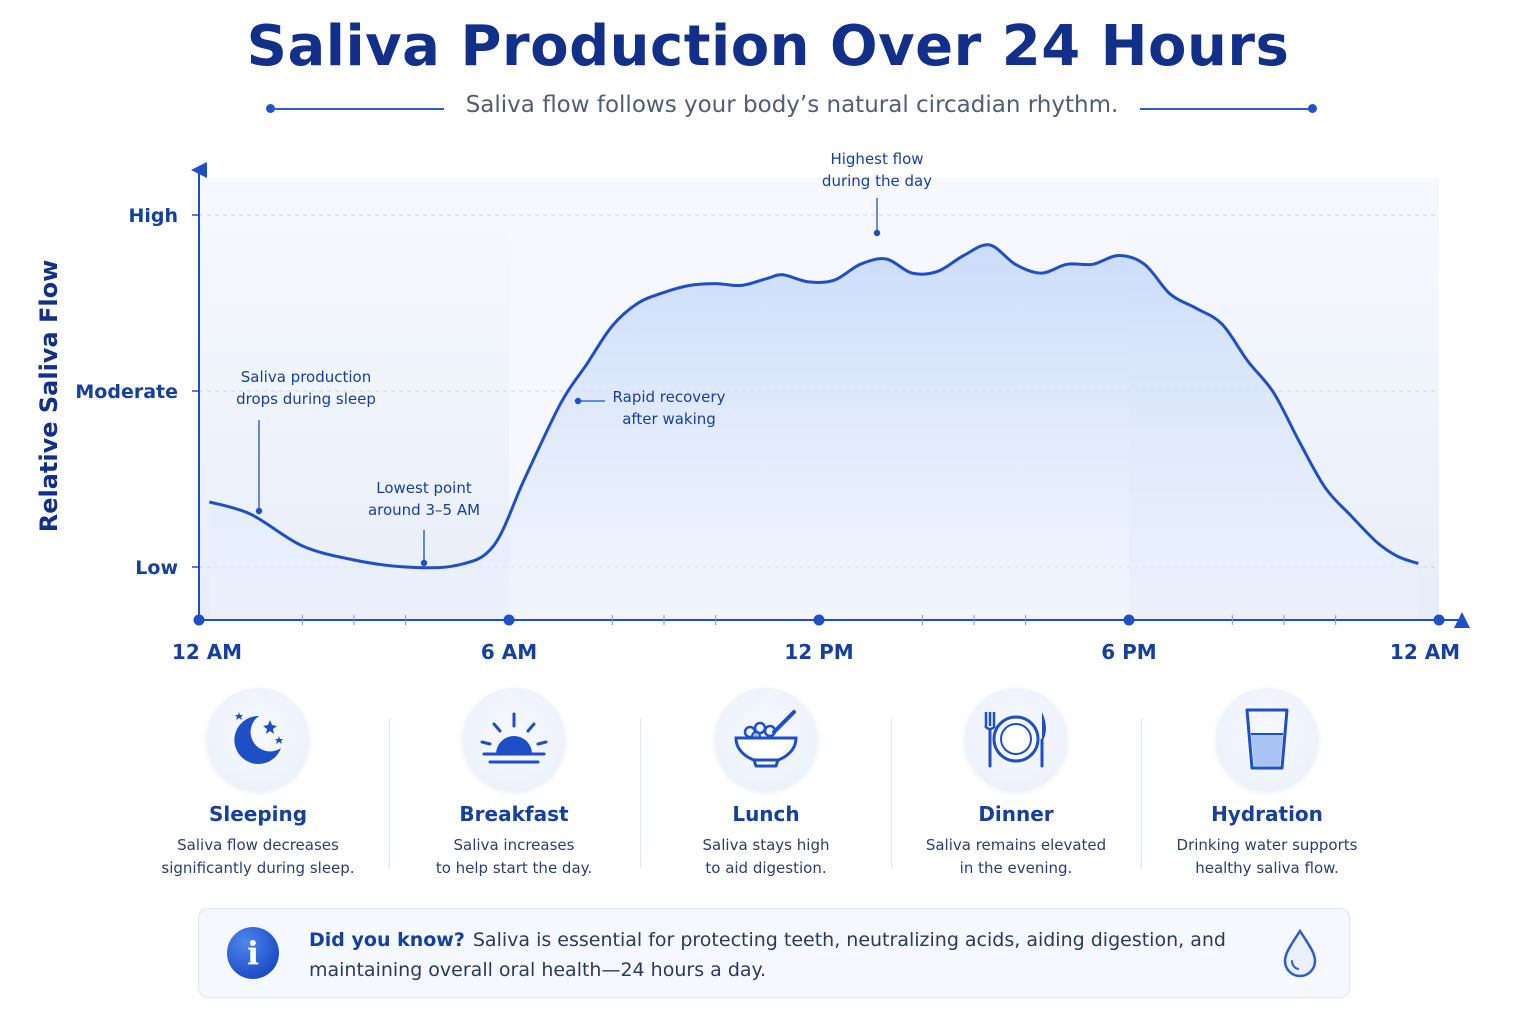  Describe the element at coordinates (156, 568) in the screenshot. I see `y-tick-label: Low` at that location.